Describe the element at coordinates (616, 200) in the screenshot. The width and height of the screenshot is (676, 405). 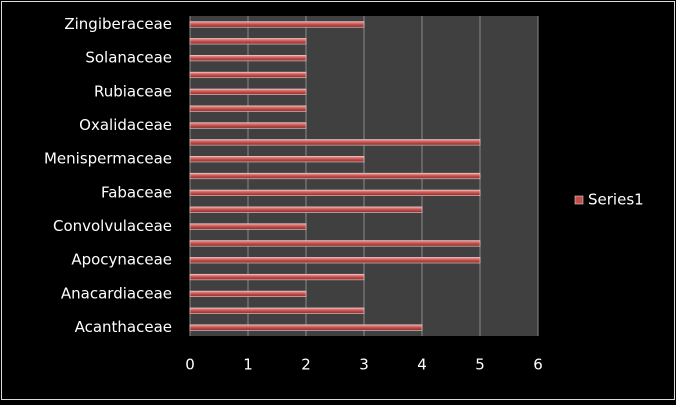
I see `legend-label: Series1` at that location.